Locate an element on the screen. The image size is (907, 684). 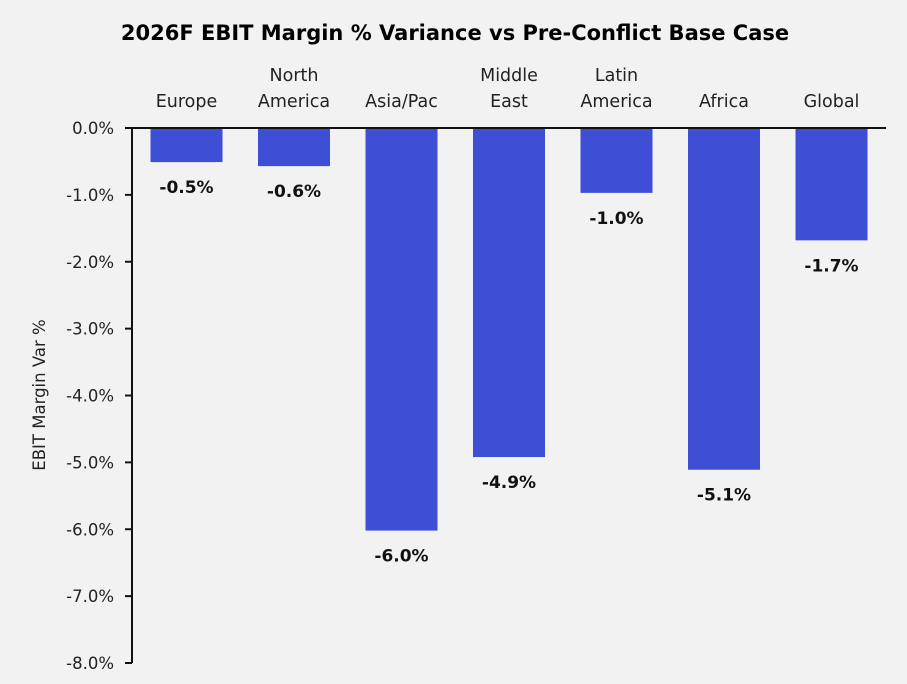
y-tick-label: -7.0% is located at coordinates (90, 596).